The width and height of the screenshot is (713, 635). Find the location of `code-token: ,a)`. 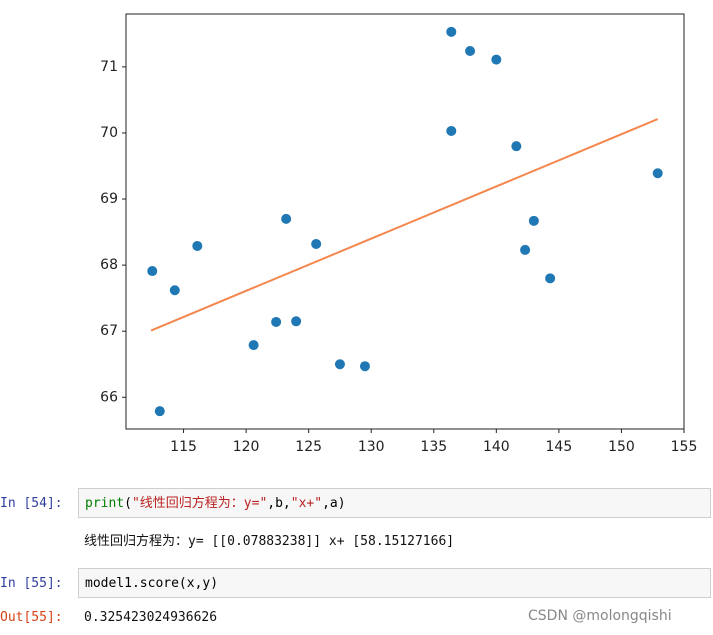

code-token: ,a) is located at coordinates (334, 503).